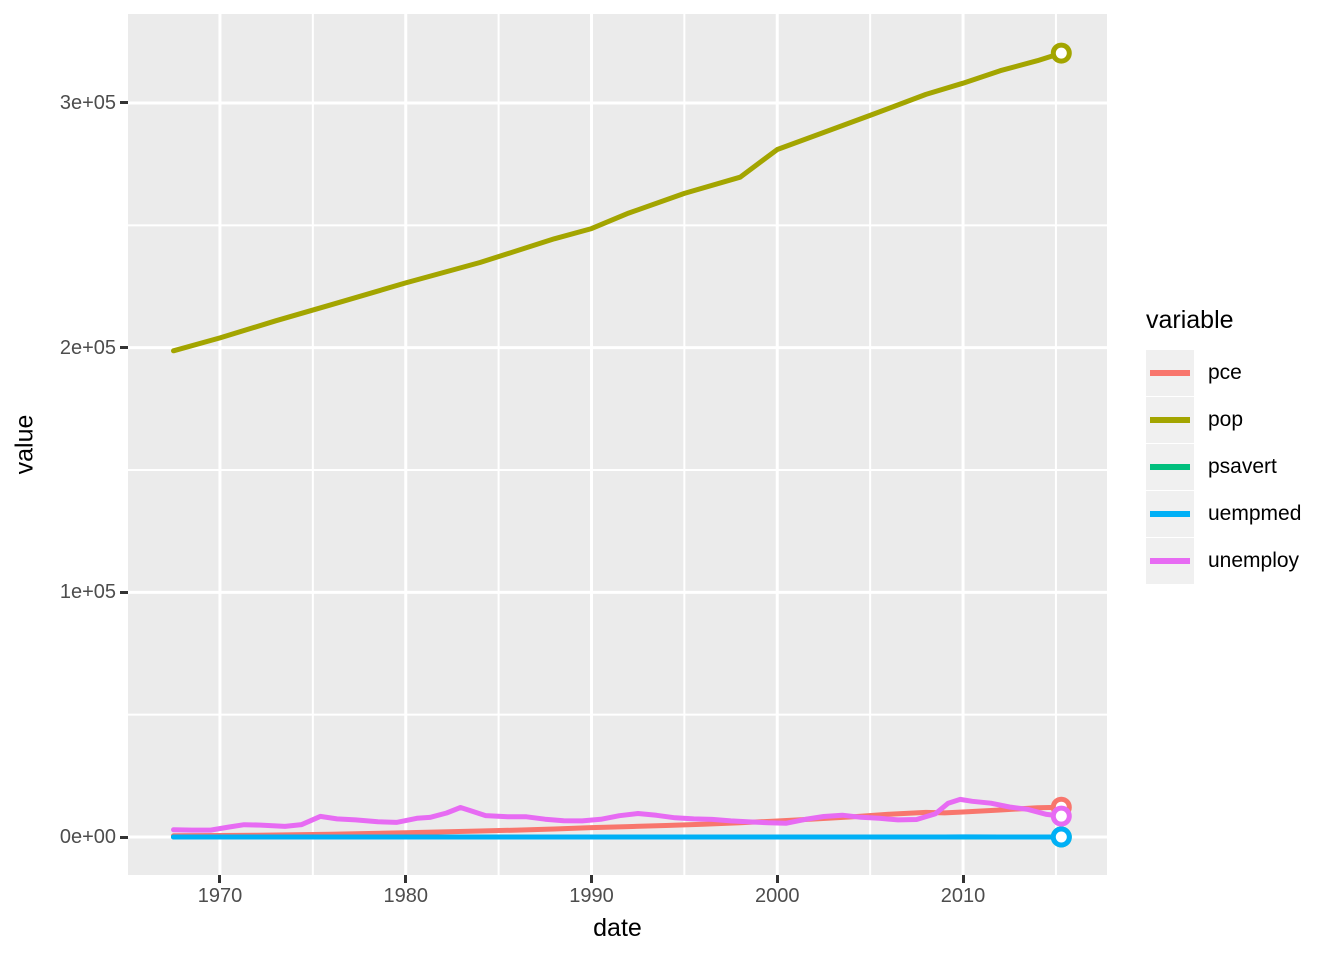  What do you see at coordinates (1061, 837) in the screenshot?
I see `series-endpoint-uempmed` at bounding box center [1061, 837].